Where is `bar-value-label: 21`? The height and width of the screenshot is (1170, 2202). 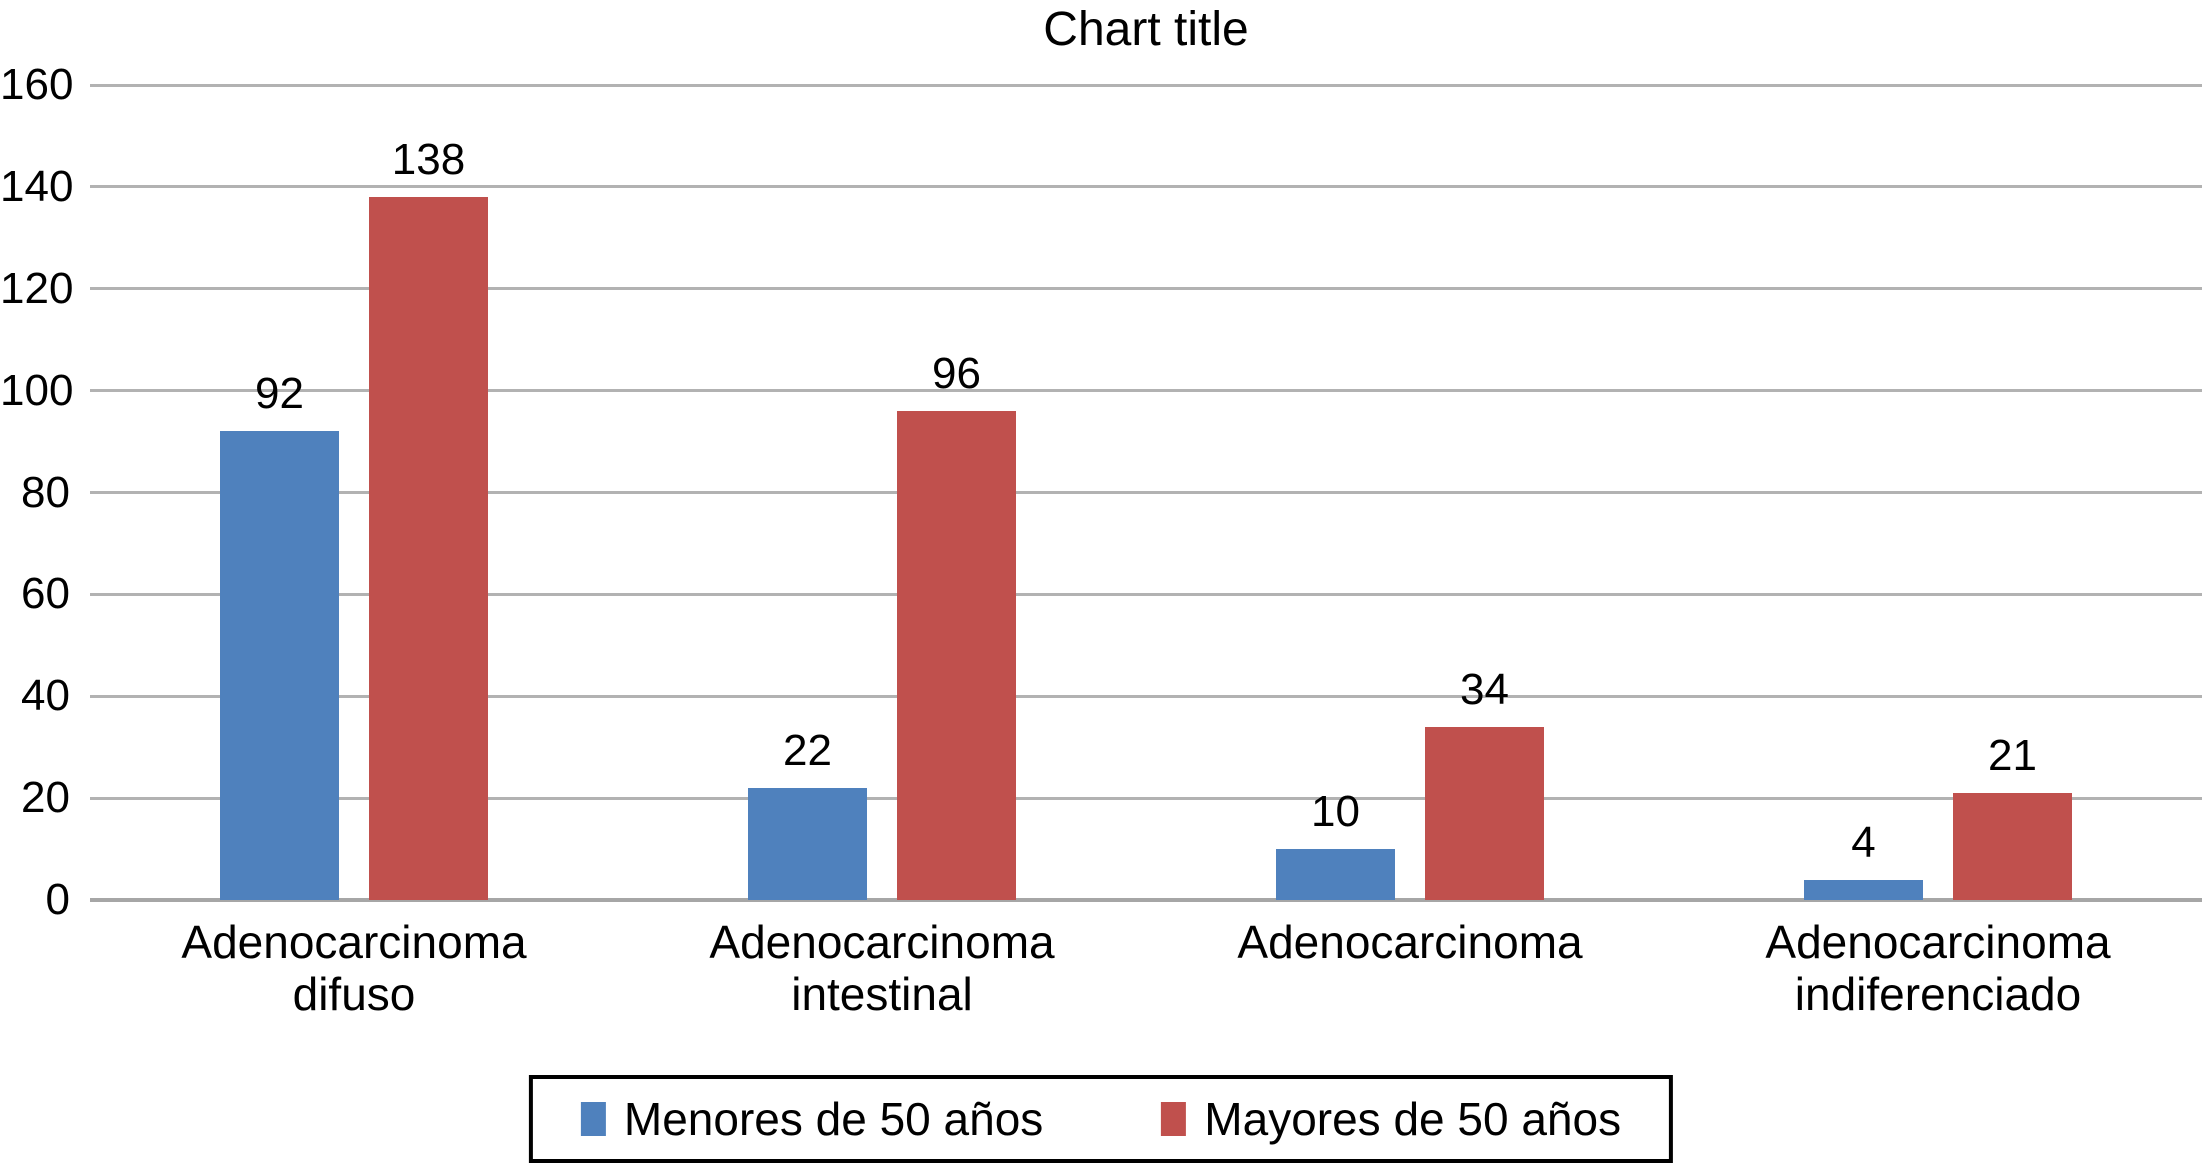
bar-value-label: 21 is located at coordinates (2012, 756).